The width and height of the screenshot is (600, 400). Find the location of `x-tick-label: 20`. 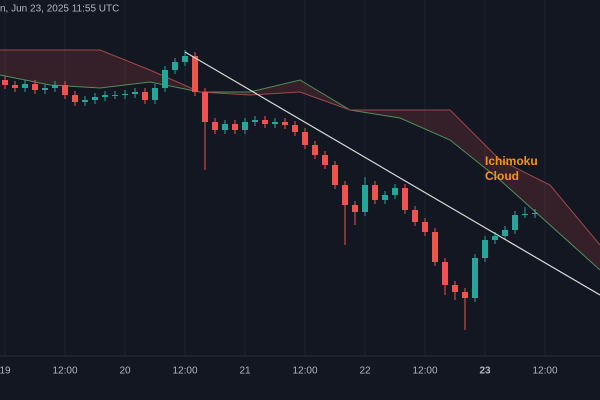

x-tick-label: 20 is located at coordinates (125, 371).